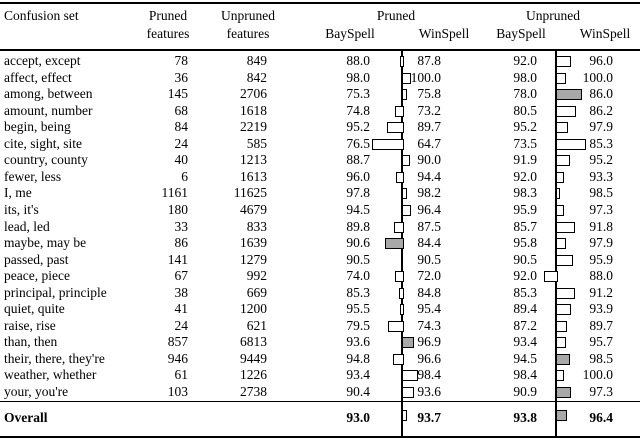  I want to click on unpruned-bayspell-cell: 73.5, so click(525, 143).